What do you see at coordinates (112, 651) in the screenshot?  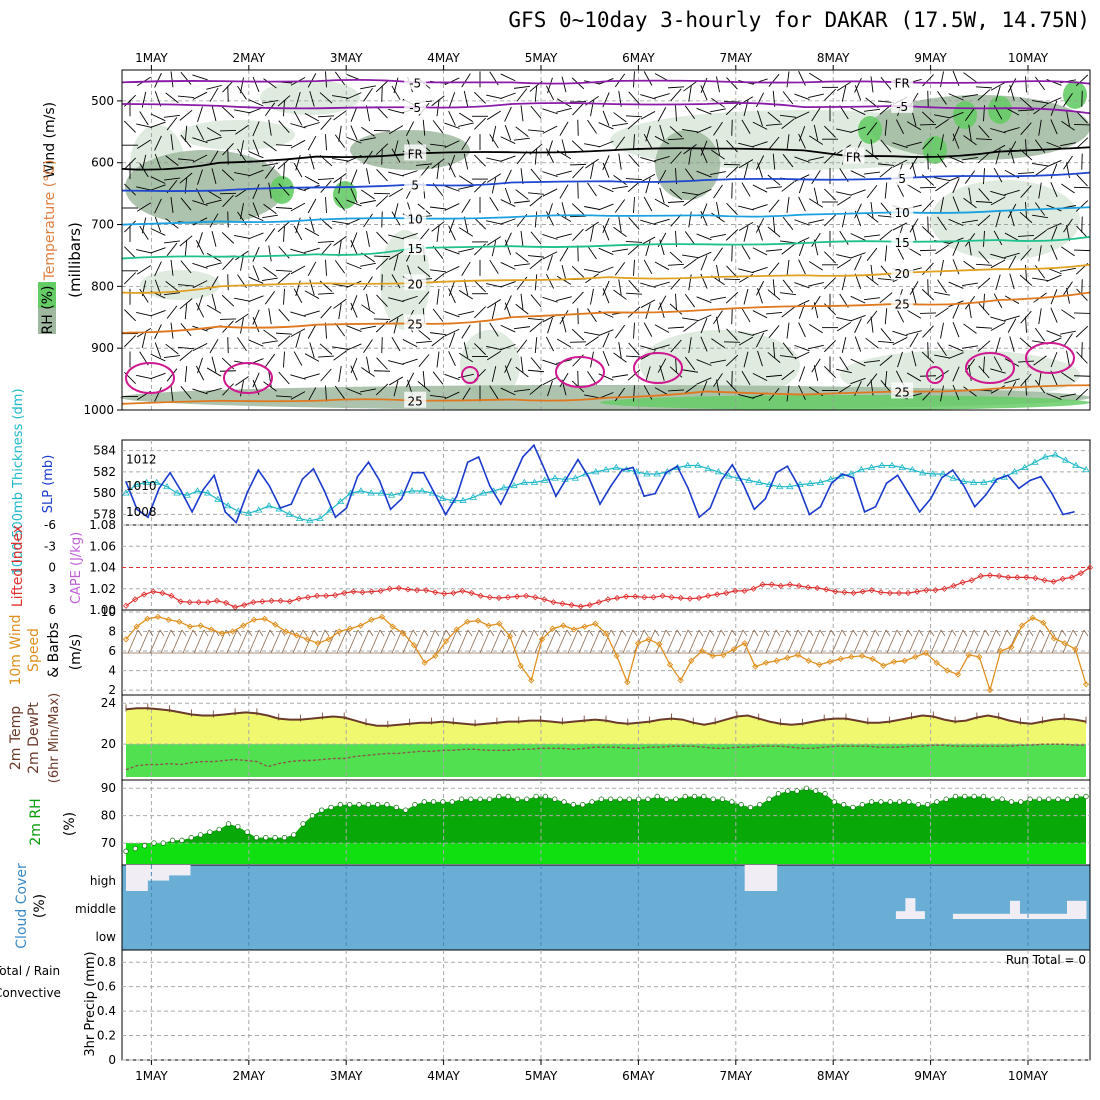 I see `wind-tick-label: 6` at bounding box center [112, 651].